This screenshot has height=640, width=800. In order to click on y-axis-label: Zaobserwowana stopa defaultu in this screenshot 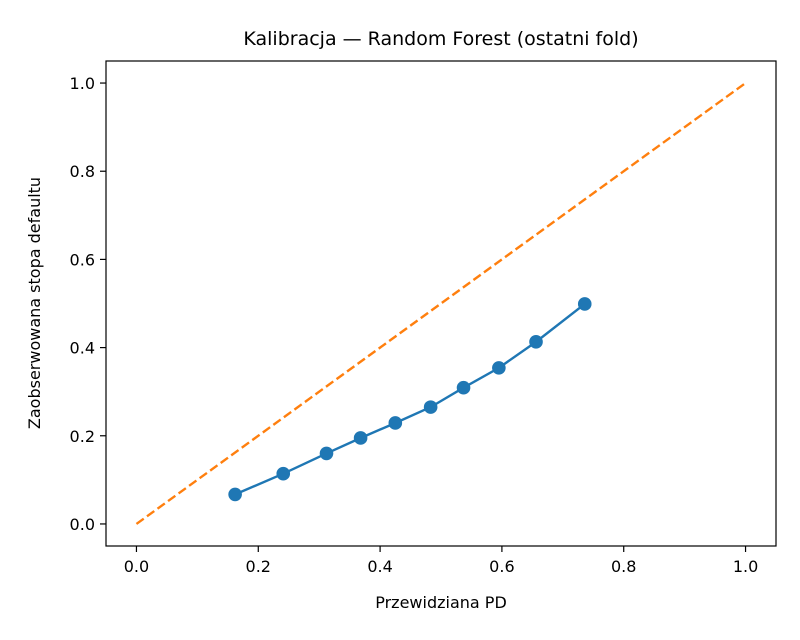, I will do `click(34, 303)`.